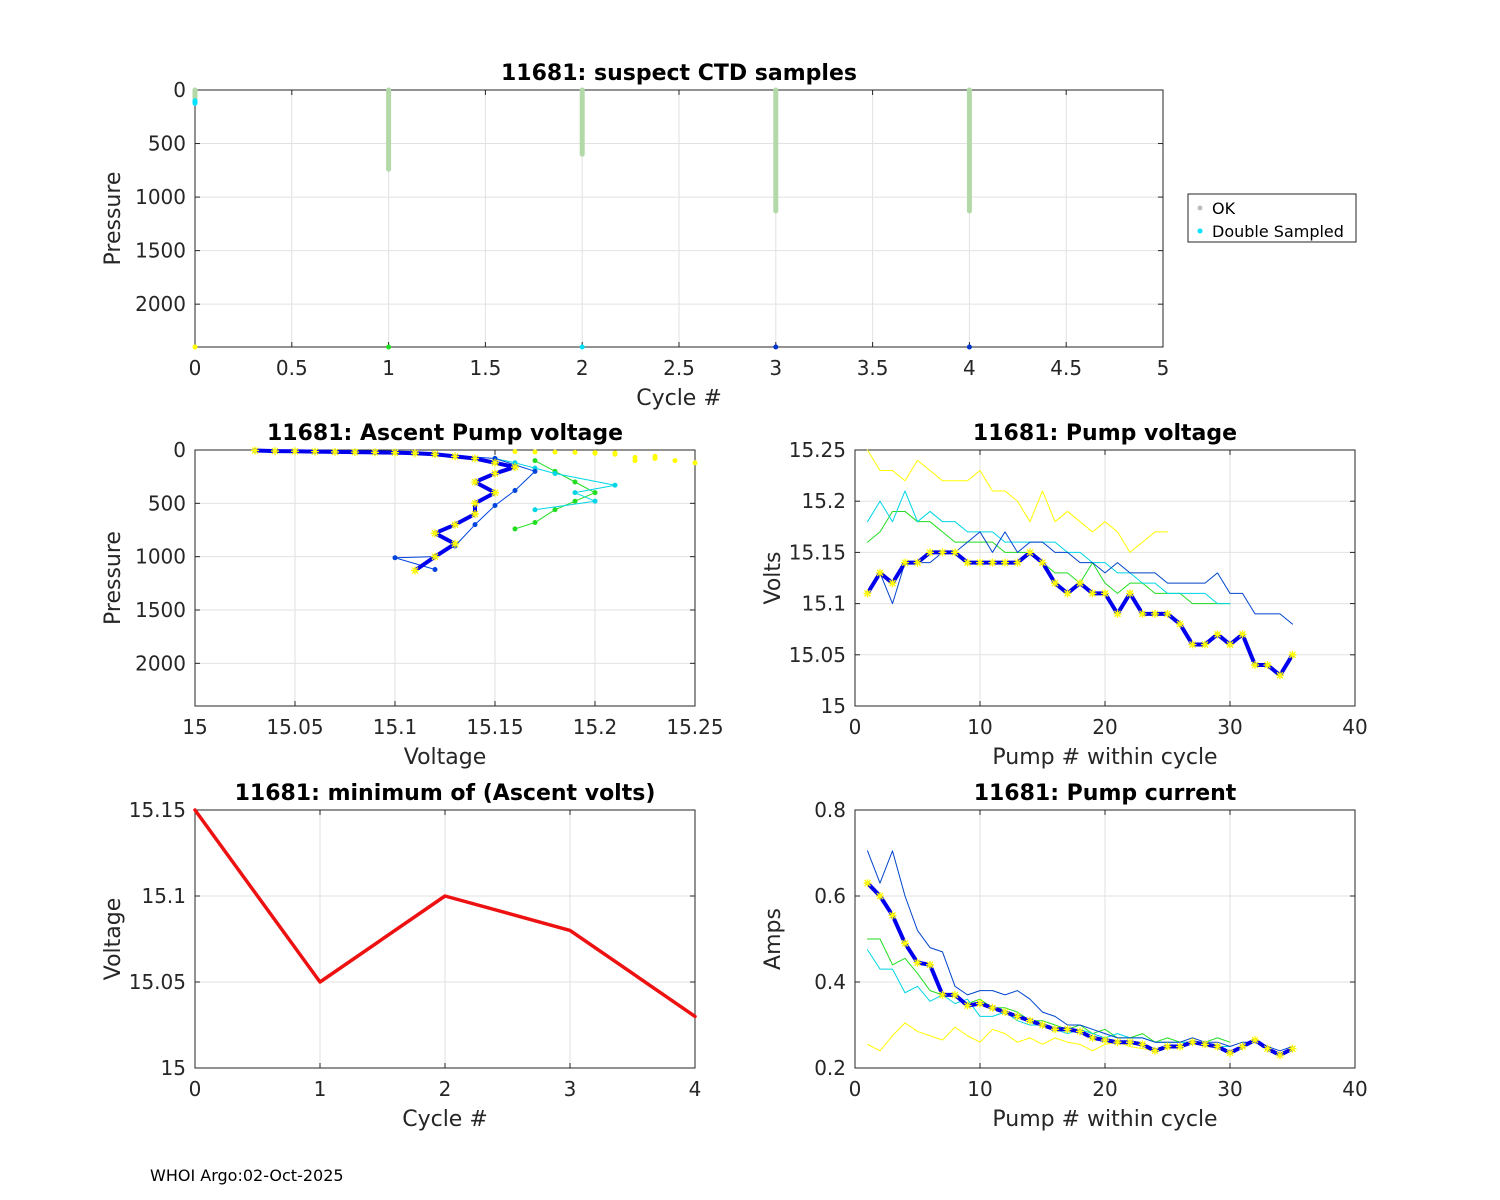 Image resolution: width=1500 pixels, height=1200 pixels. Describe the element at coordinates (195, 103) in the screenshot. I see `double-sampled-point` at that location.